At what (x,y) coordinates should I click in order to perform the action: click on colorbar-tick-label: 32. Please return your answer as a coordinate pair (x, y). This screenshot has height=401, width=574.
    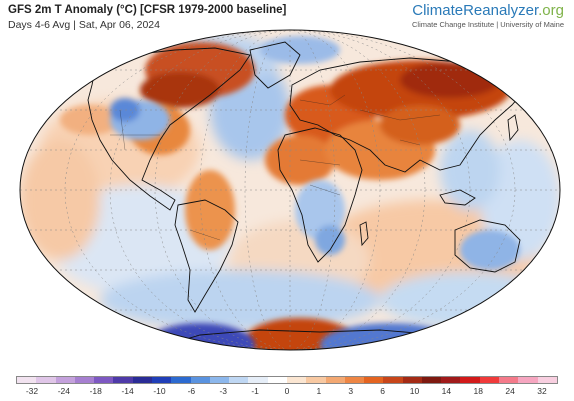
    Looking at the image, I should click on (542, 391).